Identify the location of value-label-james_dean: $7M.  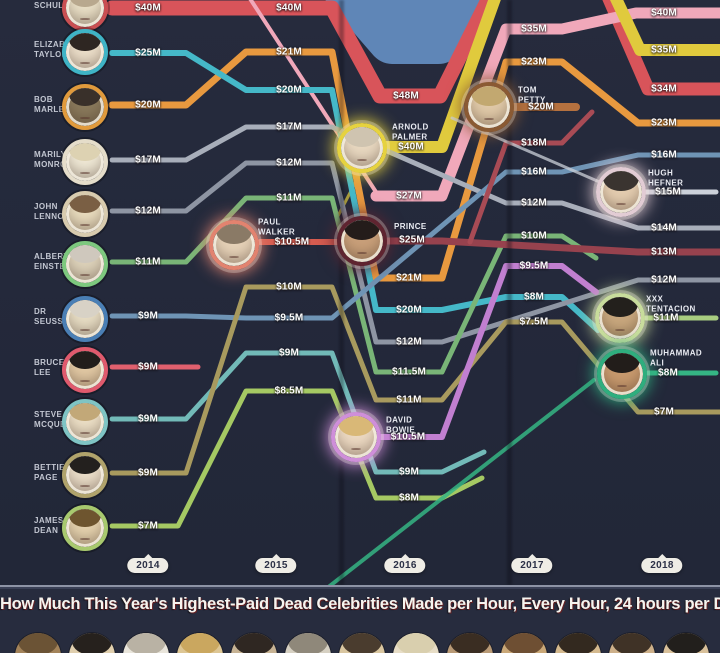
(148, 526).